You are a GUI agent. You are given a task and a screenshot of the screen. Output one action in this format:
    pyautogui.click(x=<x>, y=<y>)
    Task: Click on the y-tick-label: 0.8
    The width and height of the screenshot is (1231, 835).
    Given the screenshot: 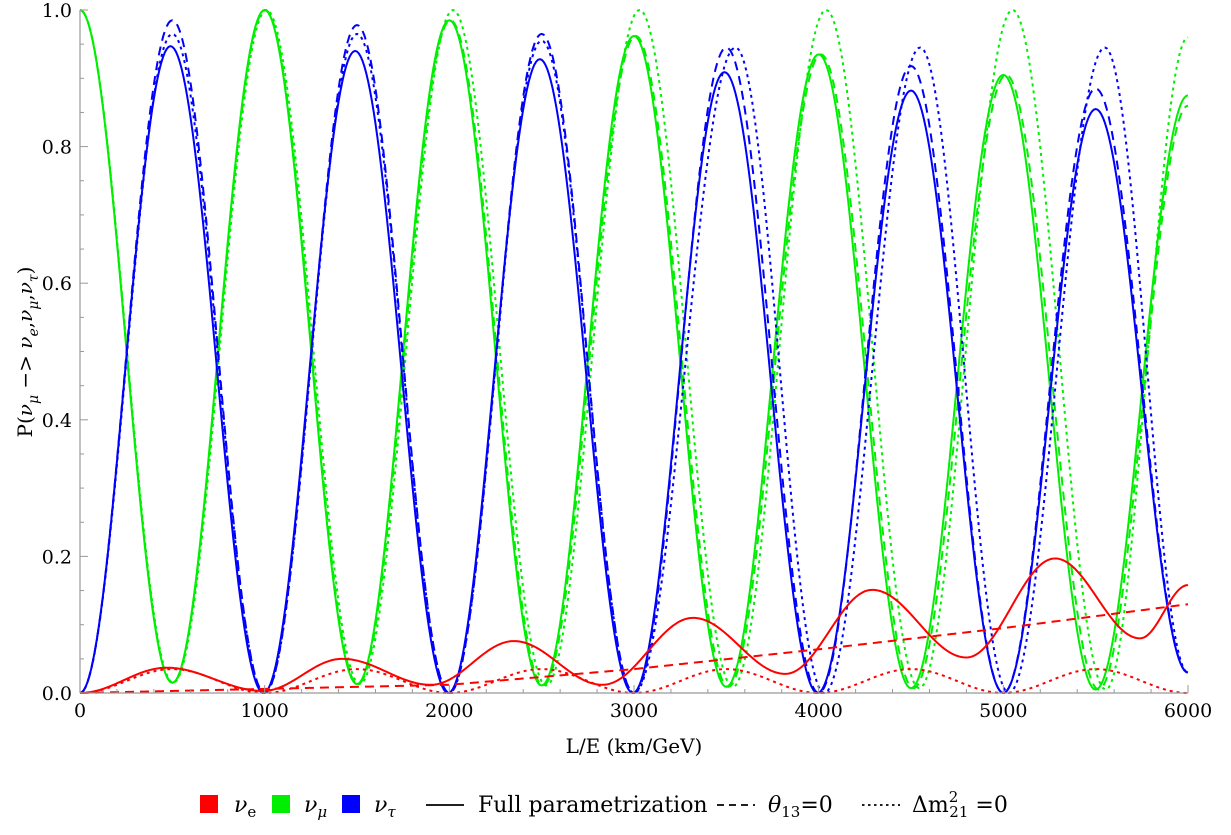 What is the action you would take?
    pyautogui.click(x=57, y=148)
    